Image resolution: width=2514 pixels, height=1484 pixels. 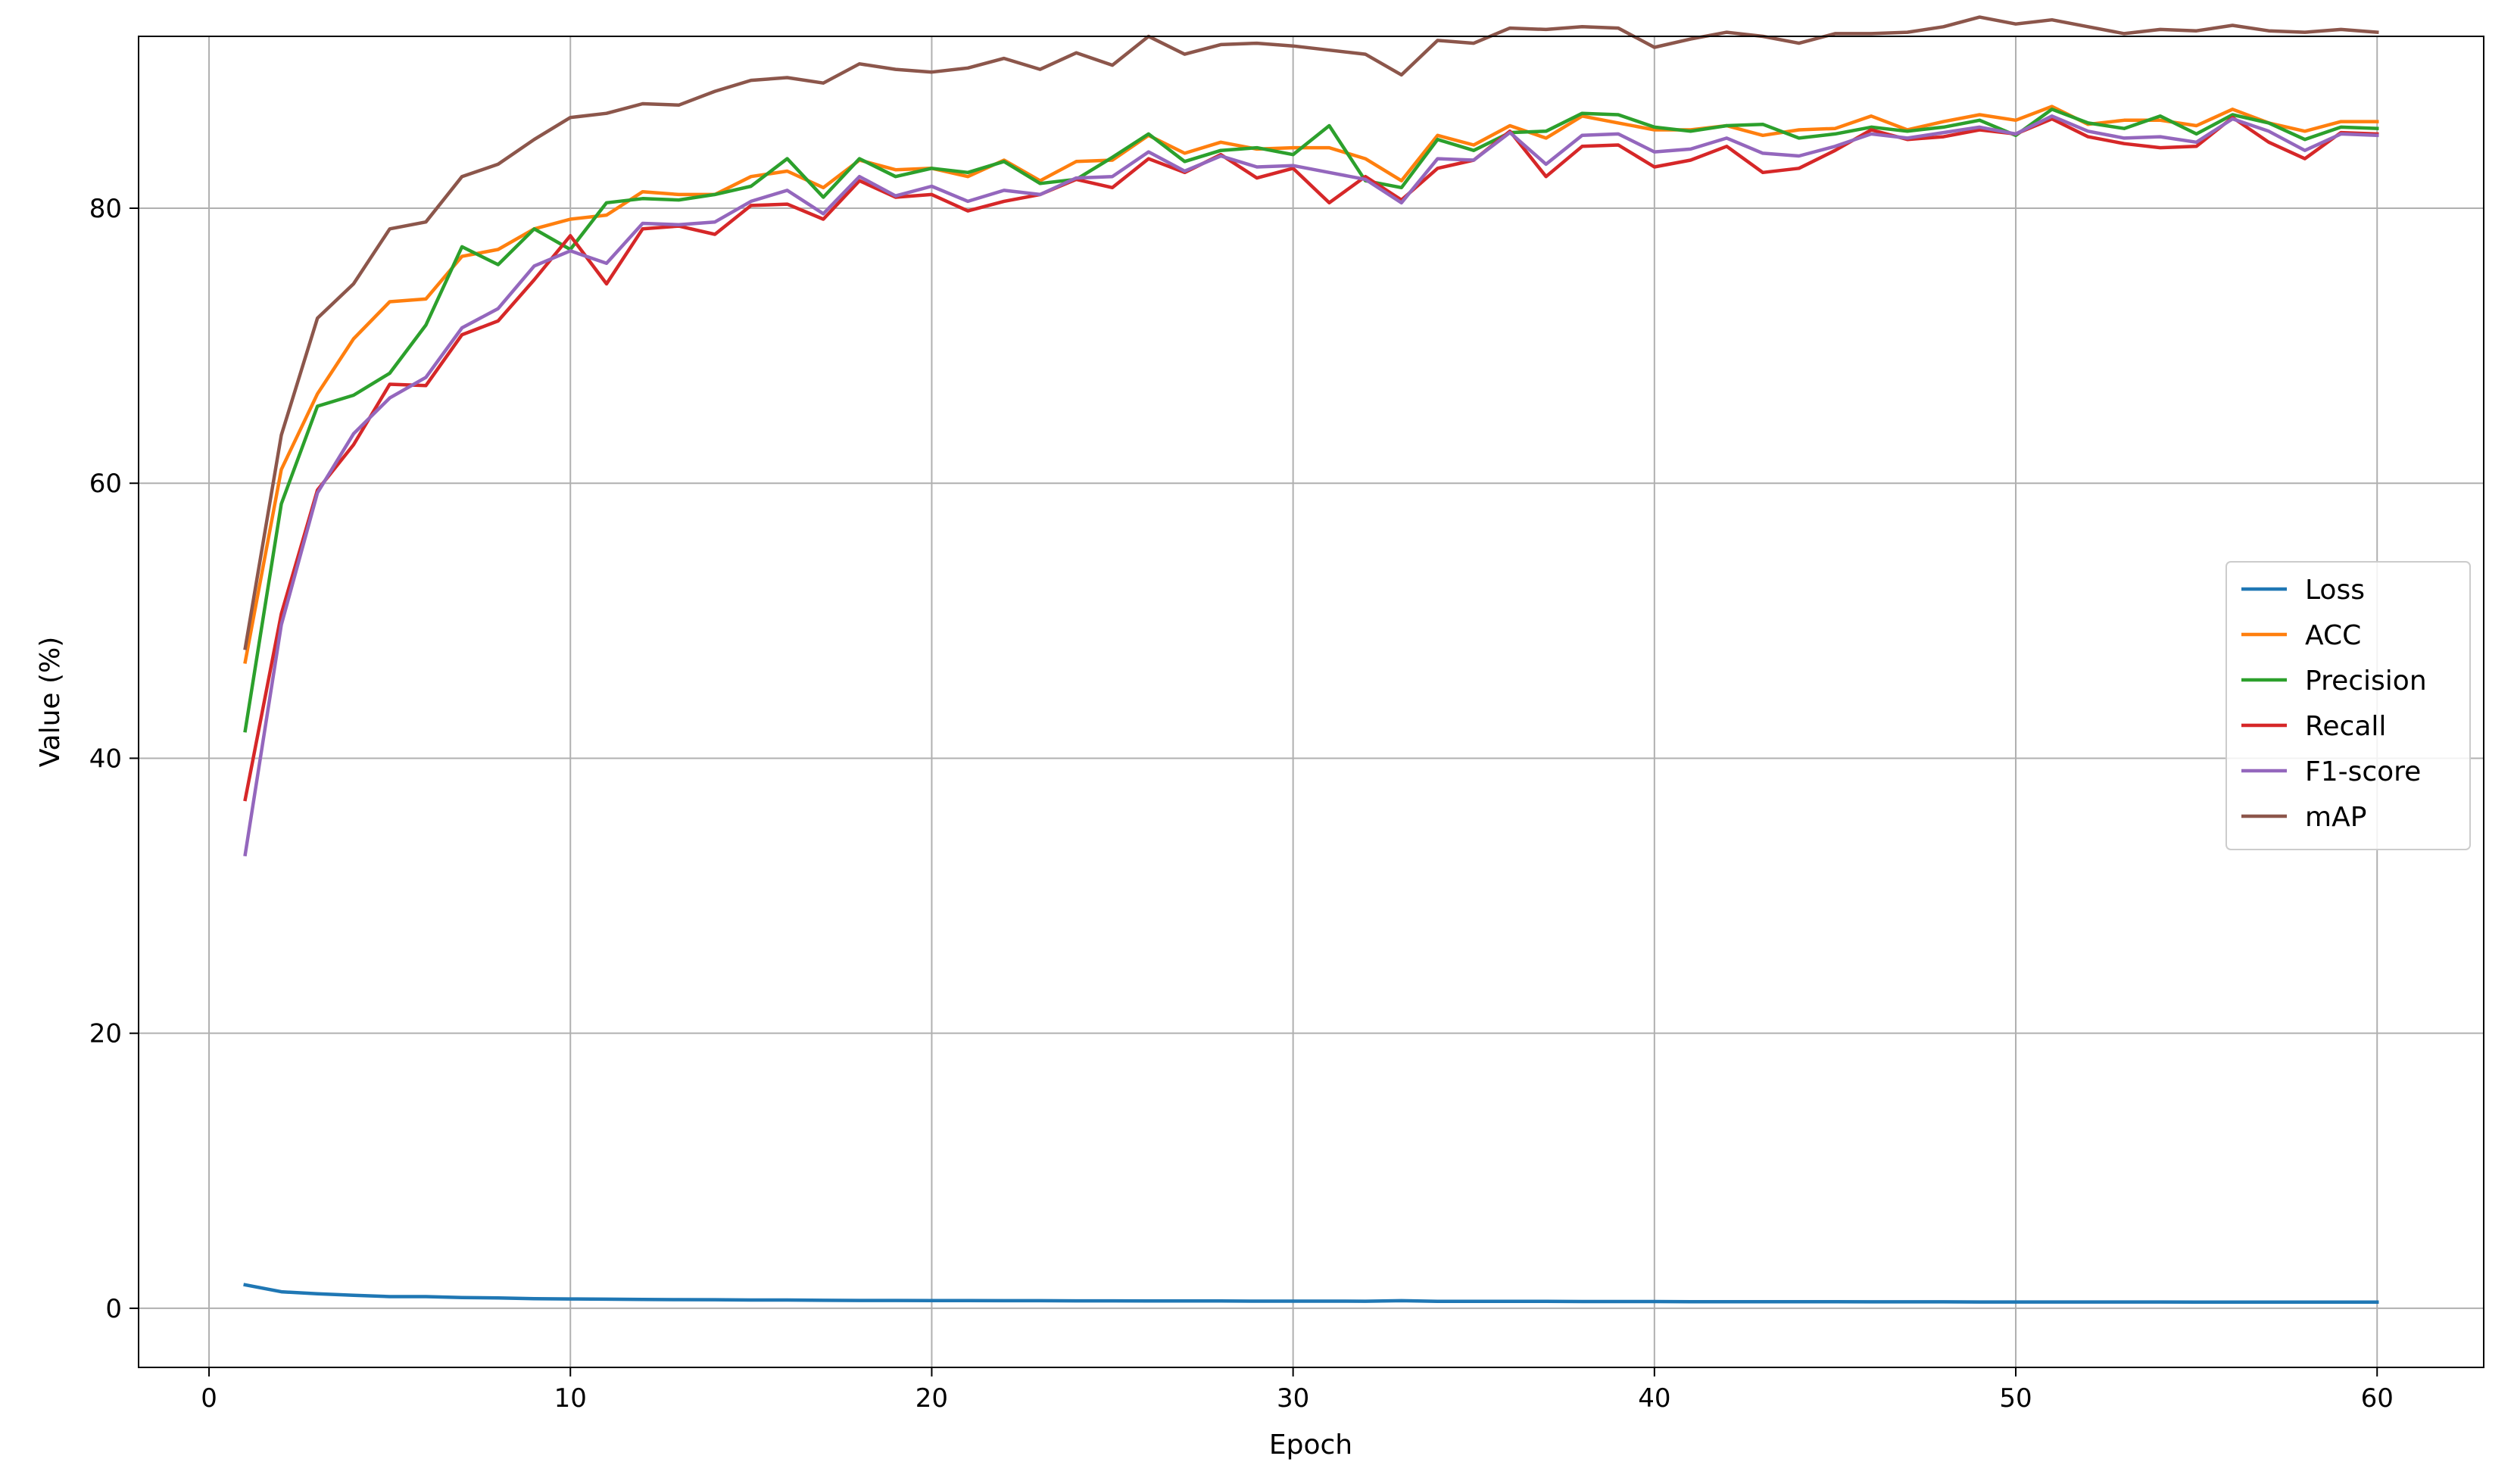 I want to click on legend-box, so click(x=2348, y=705).